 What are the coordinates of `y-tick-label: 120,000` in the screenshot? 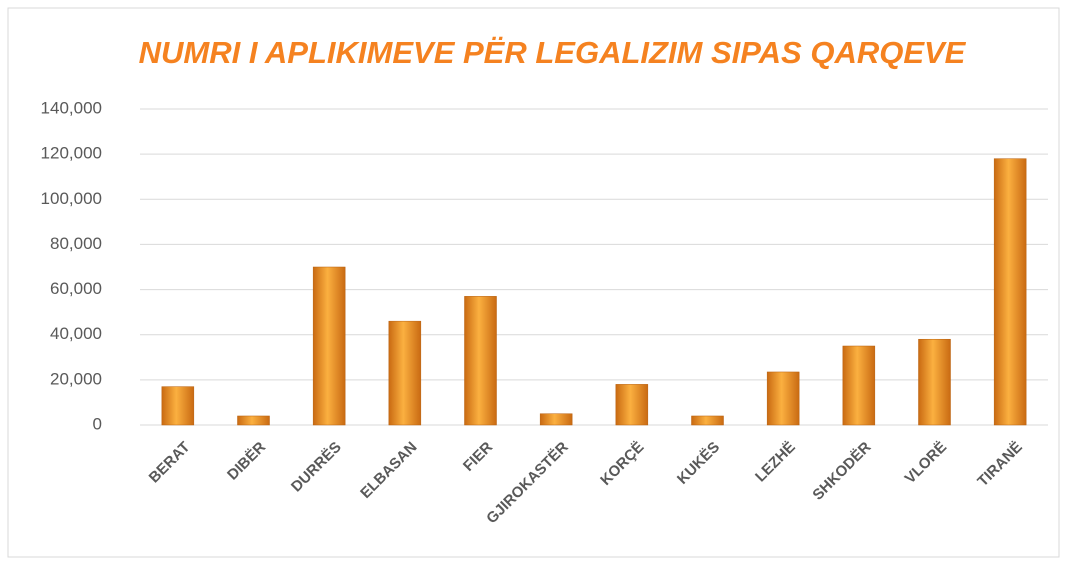 It's located at (71, 153).